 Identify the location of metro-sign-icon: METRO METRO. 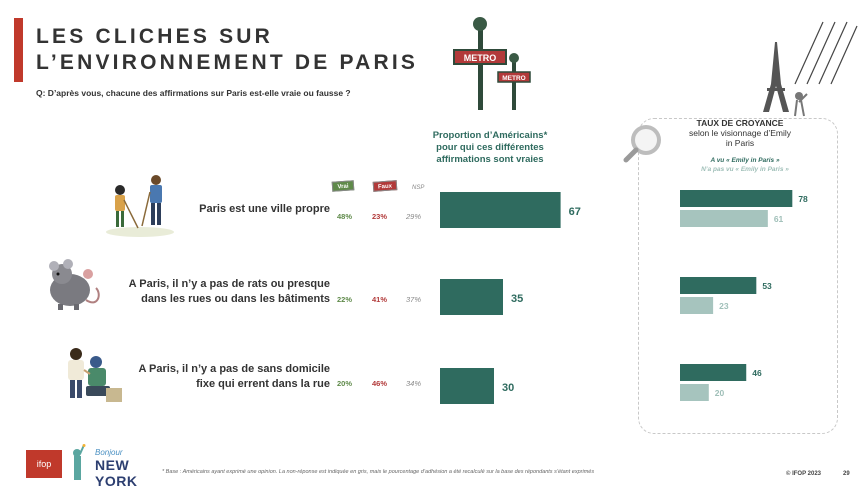
(492, 63).